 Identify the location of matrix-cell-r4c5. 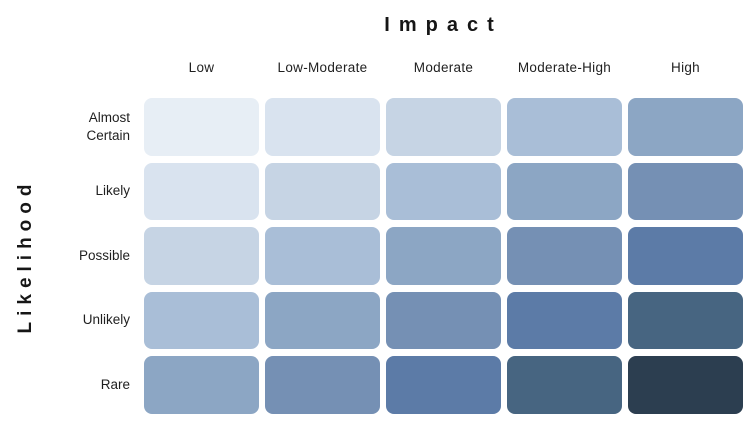
(685, 320).